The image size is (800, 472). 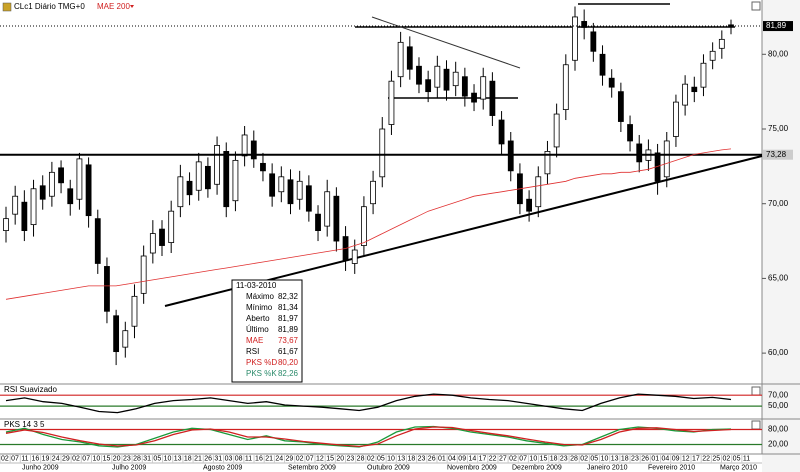 What do you see at coordinates (147, 458) in the screenshot?
I see `x-day-label: 31` at bounding box center [147, 458].